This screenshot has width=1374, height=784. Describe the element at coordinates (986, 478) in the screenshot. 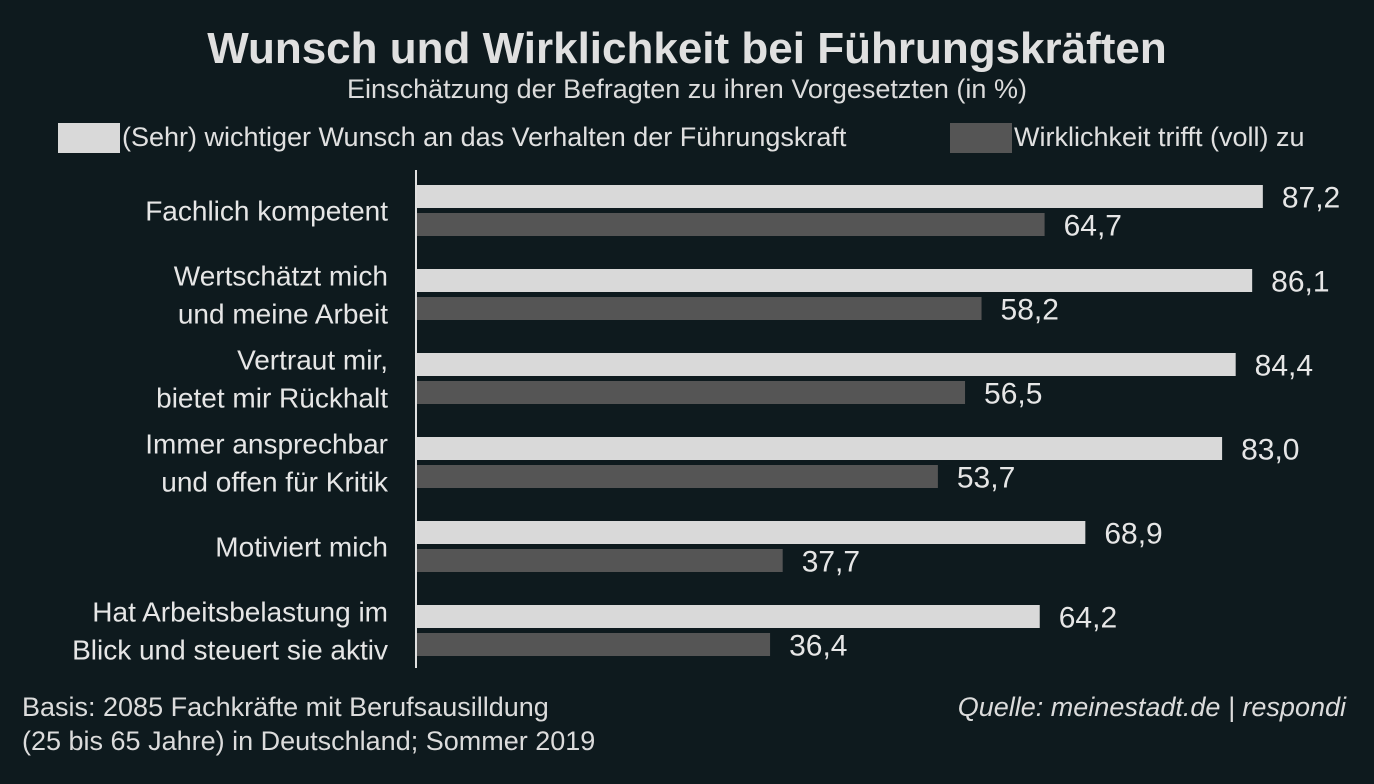

I see `value-label: 53,7` at that location.